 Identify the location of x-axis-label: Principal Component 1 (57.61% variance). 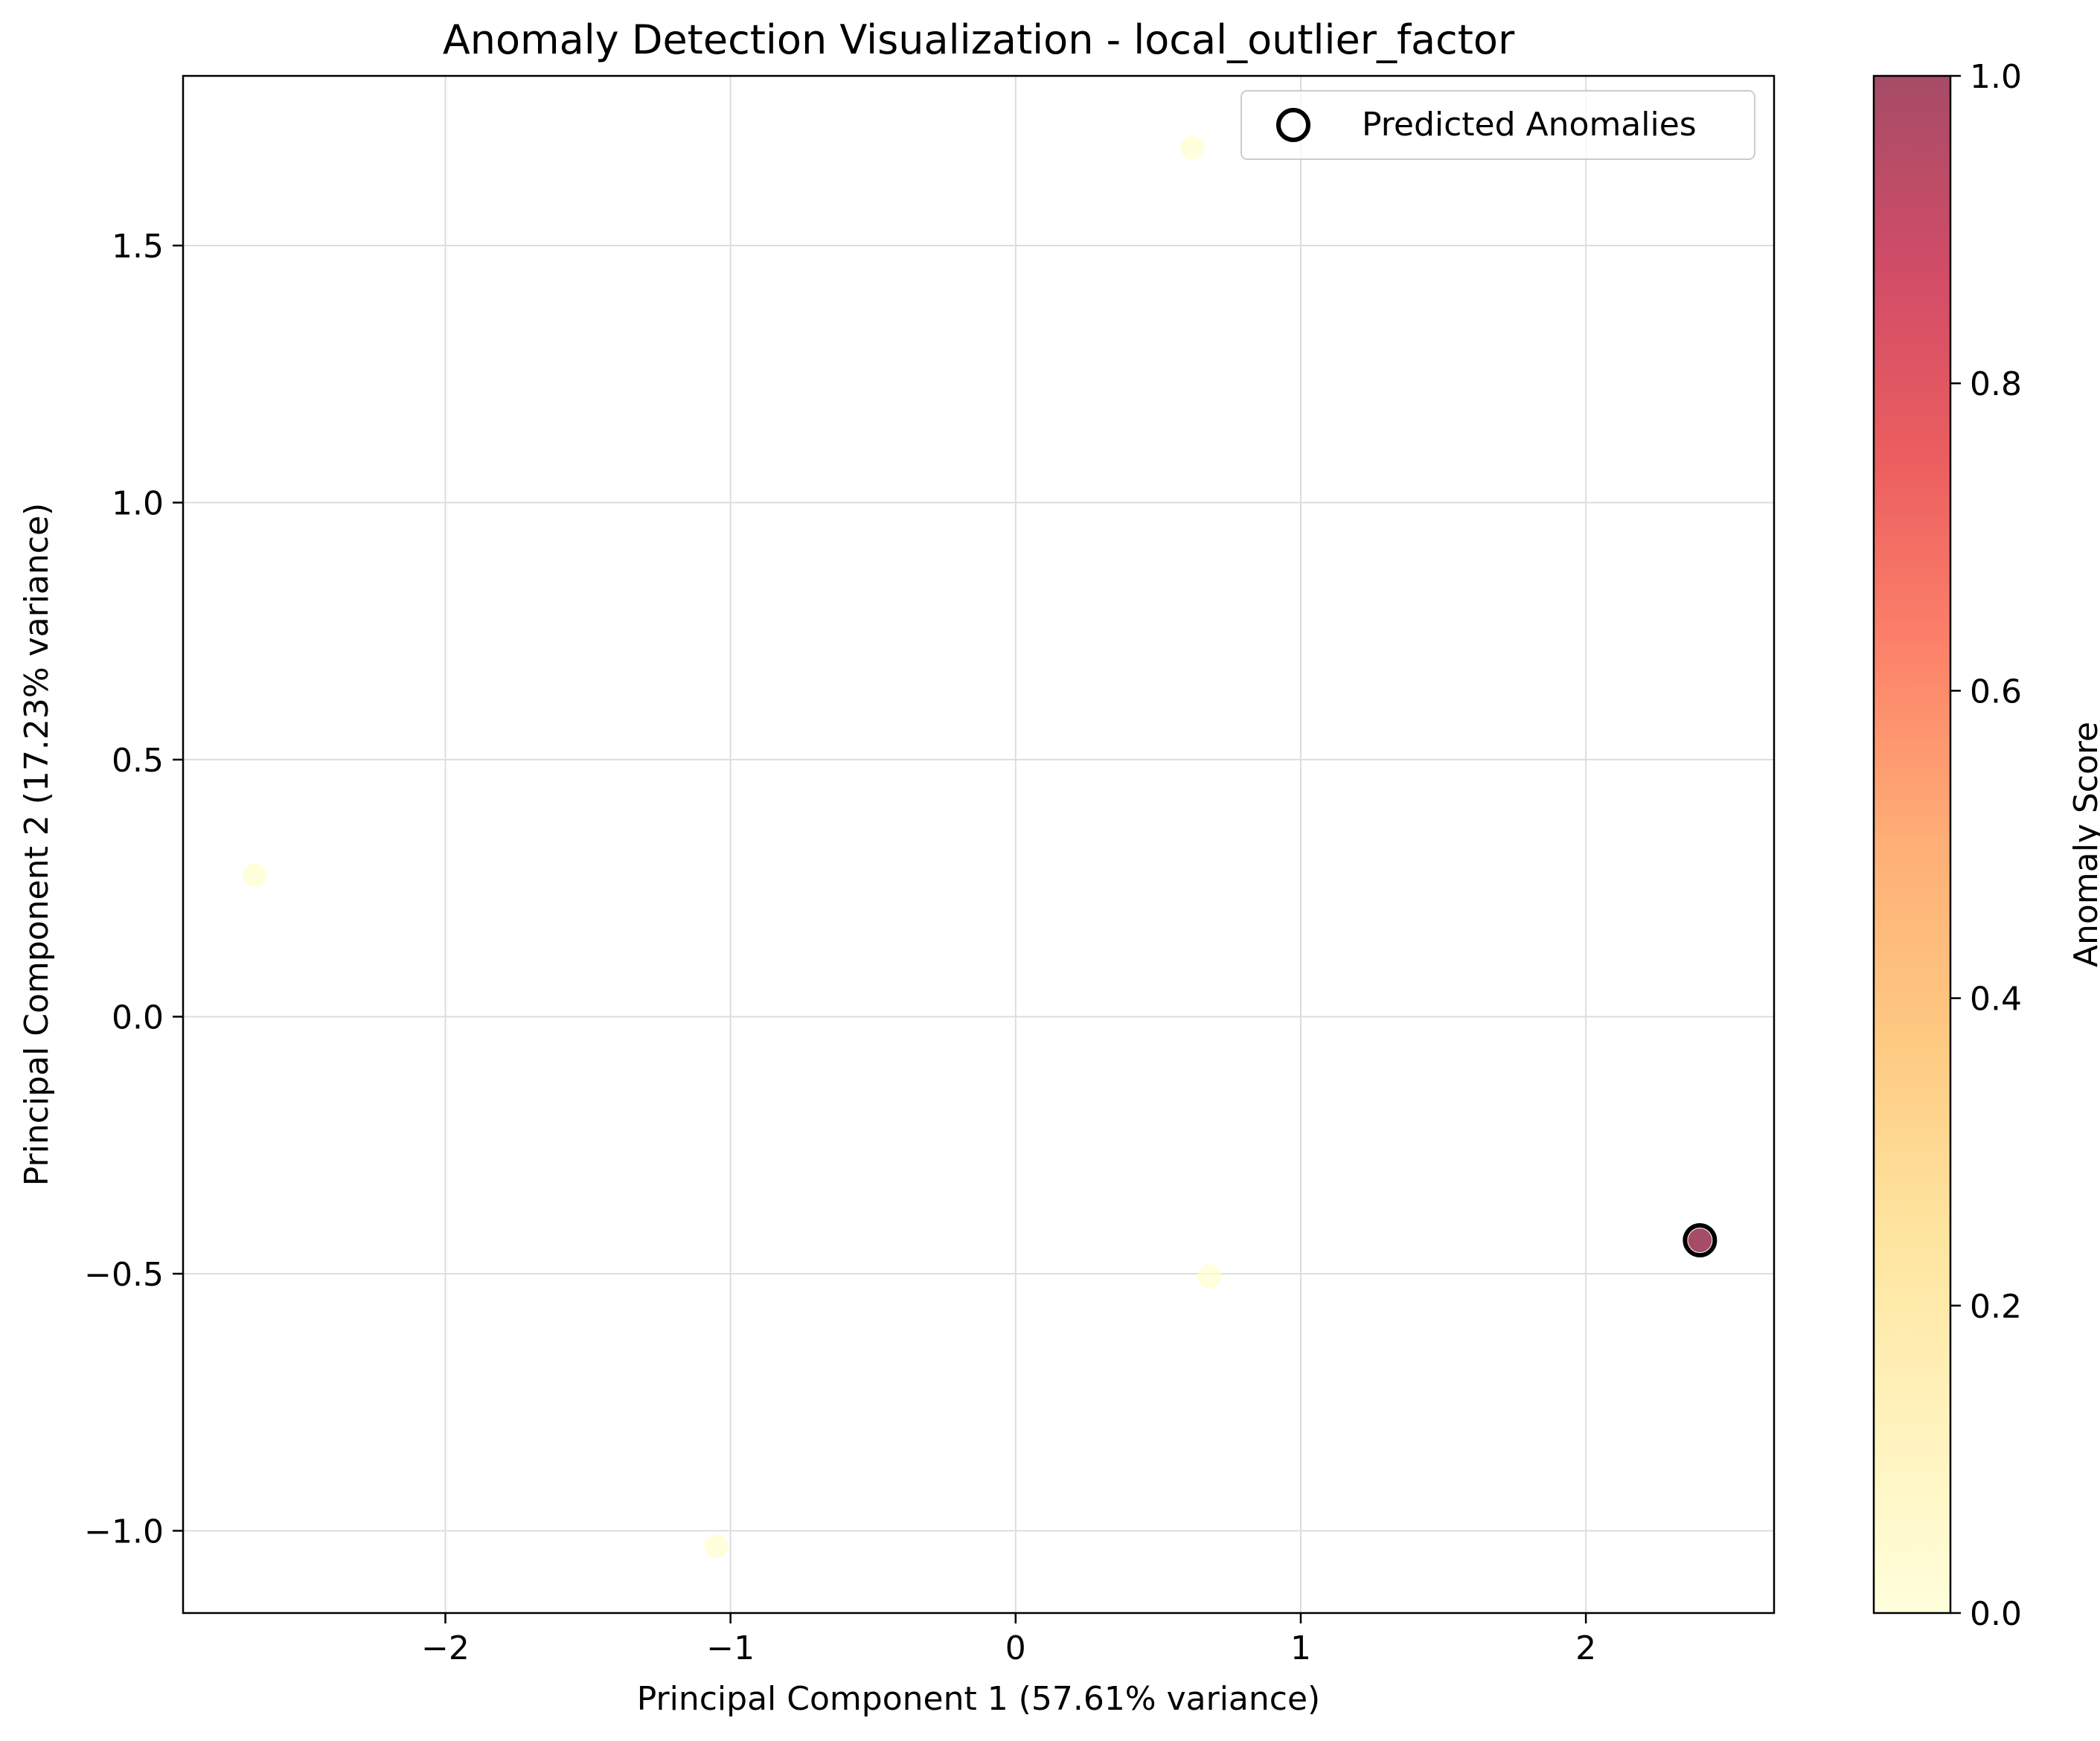
(978, 1699).